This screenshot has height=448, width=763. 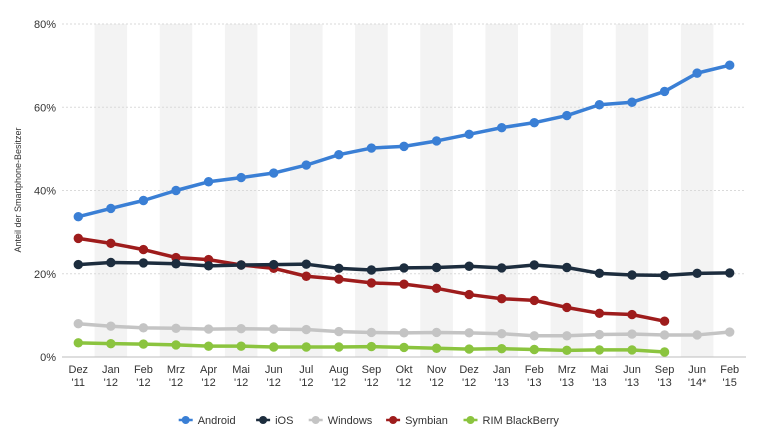 What do you see at coordinates (417, 421) in the screenshot?
I see `legend-item-symbian: Symbian` at bounding box center [417, 421].